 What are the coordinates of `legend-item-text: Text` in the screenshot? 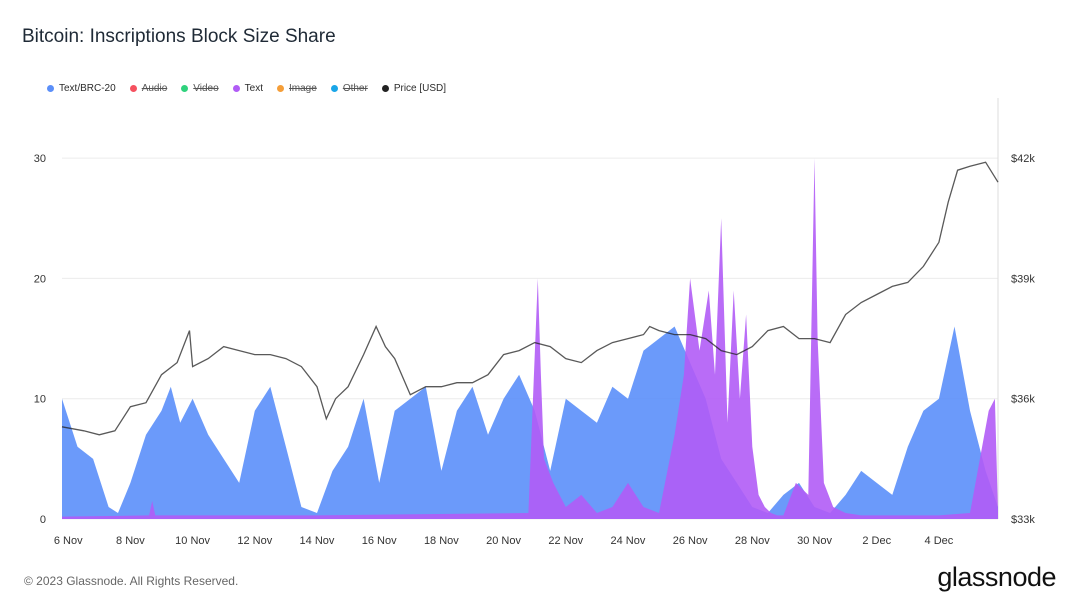 It's located at (248, 88).